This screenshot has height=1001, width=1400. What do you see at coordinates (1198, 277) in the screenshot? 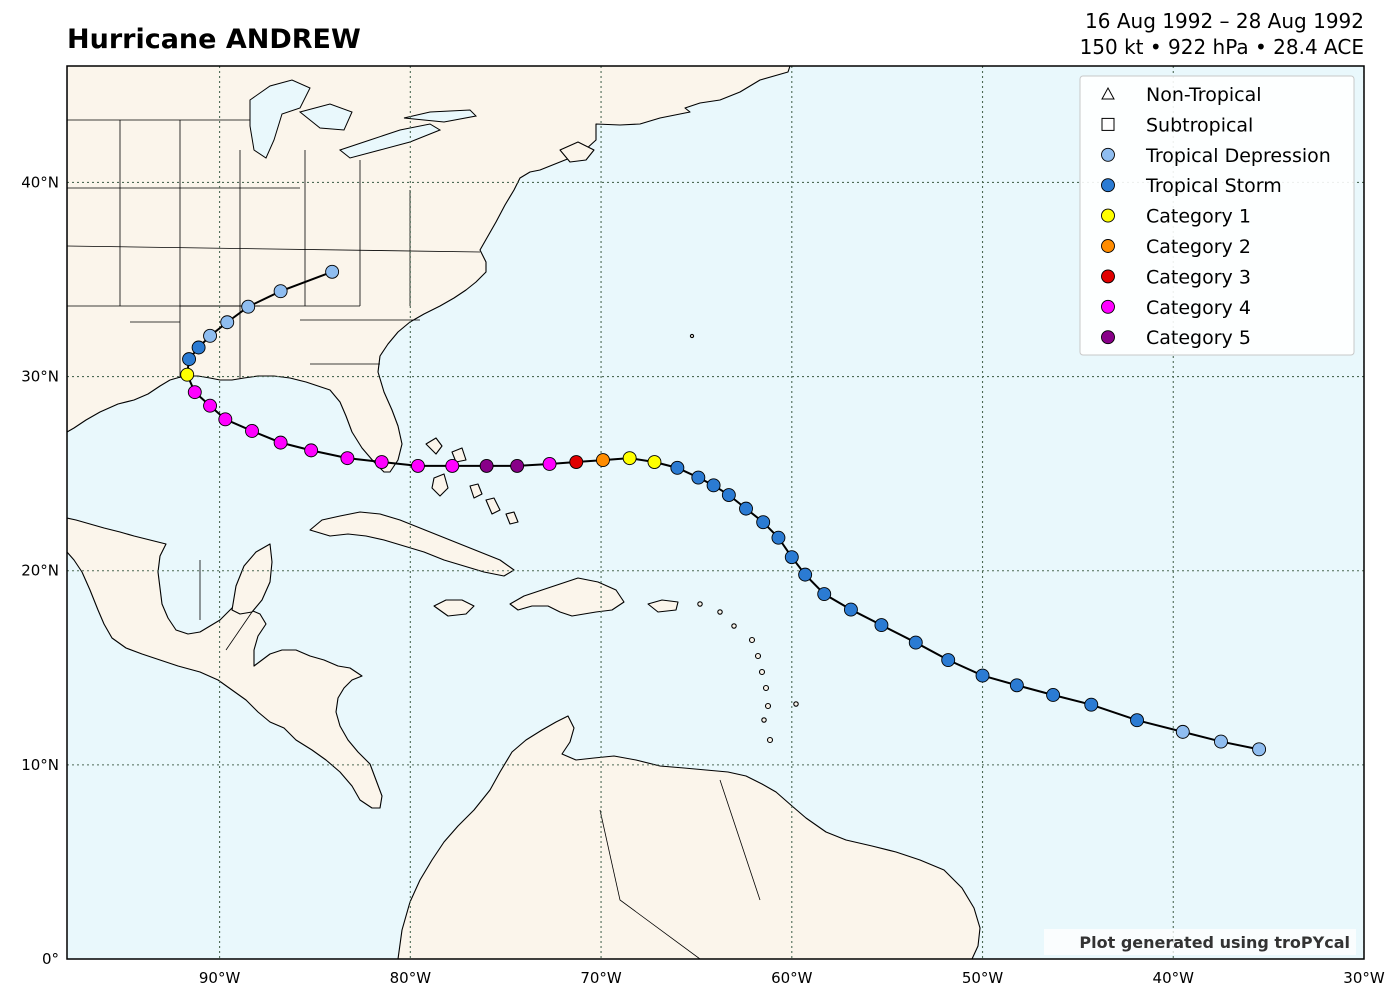
I see `legend-label: Category 3` at bounding box center [1198, 277].